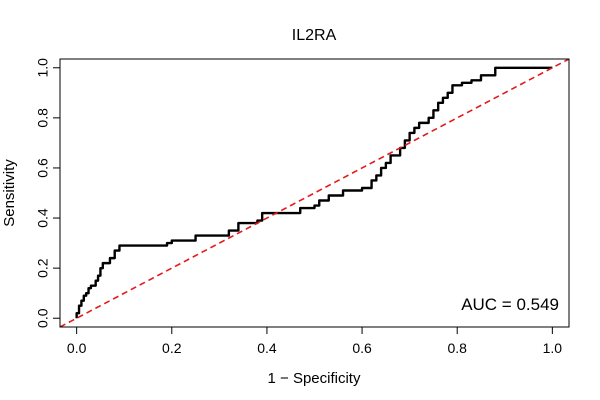  What do you see at coordinates (314, 378) in the screenshot?
I see `x-axis-label: 1 − Specificity` at bounding box center [314, 378].